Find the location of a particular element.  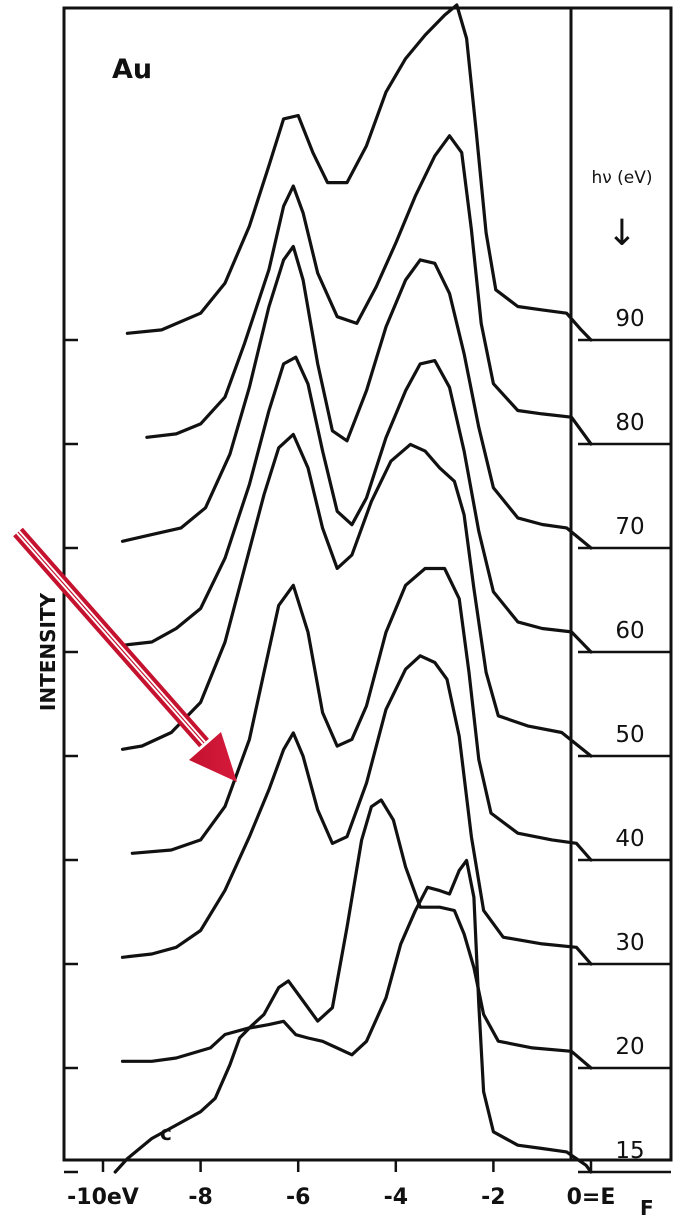

photon-energy-label: 60 is located at coordinates (629, 631).